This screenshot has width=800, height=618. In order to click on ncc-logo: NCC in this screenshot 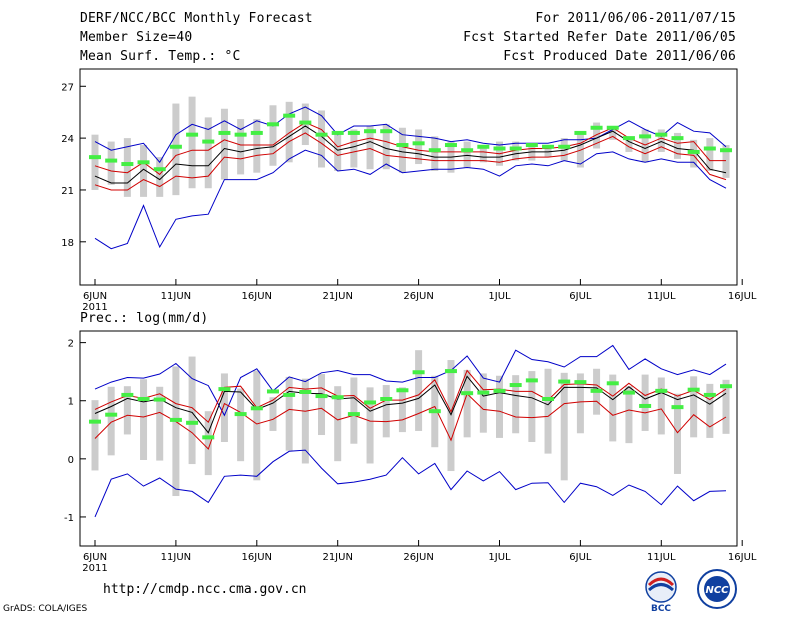, I will do `click(717, 589)`.